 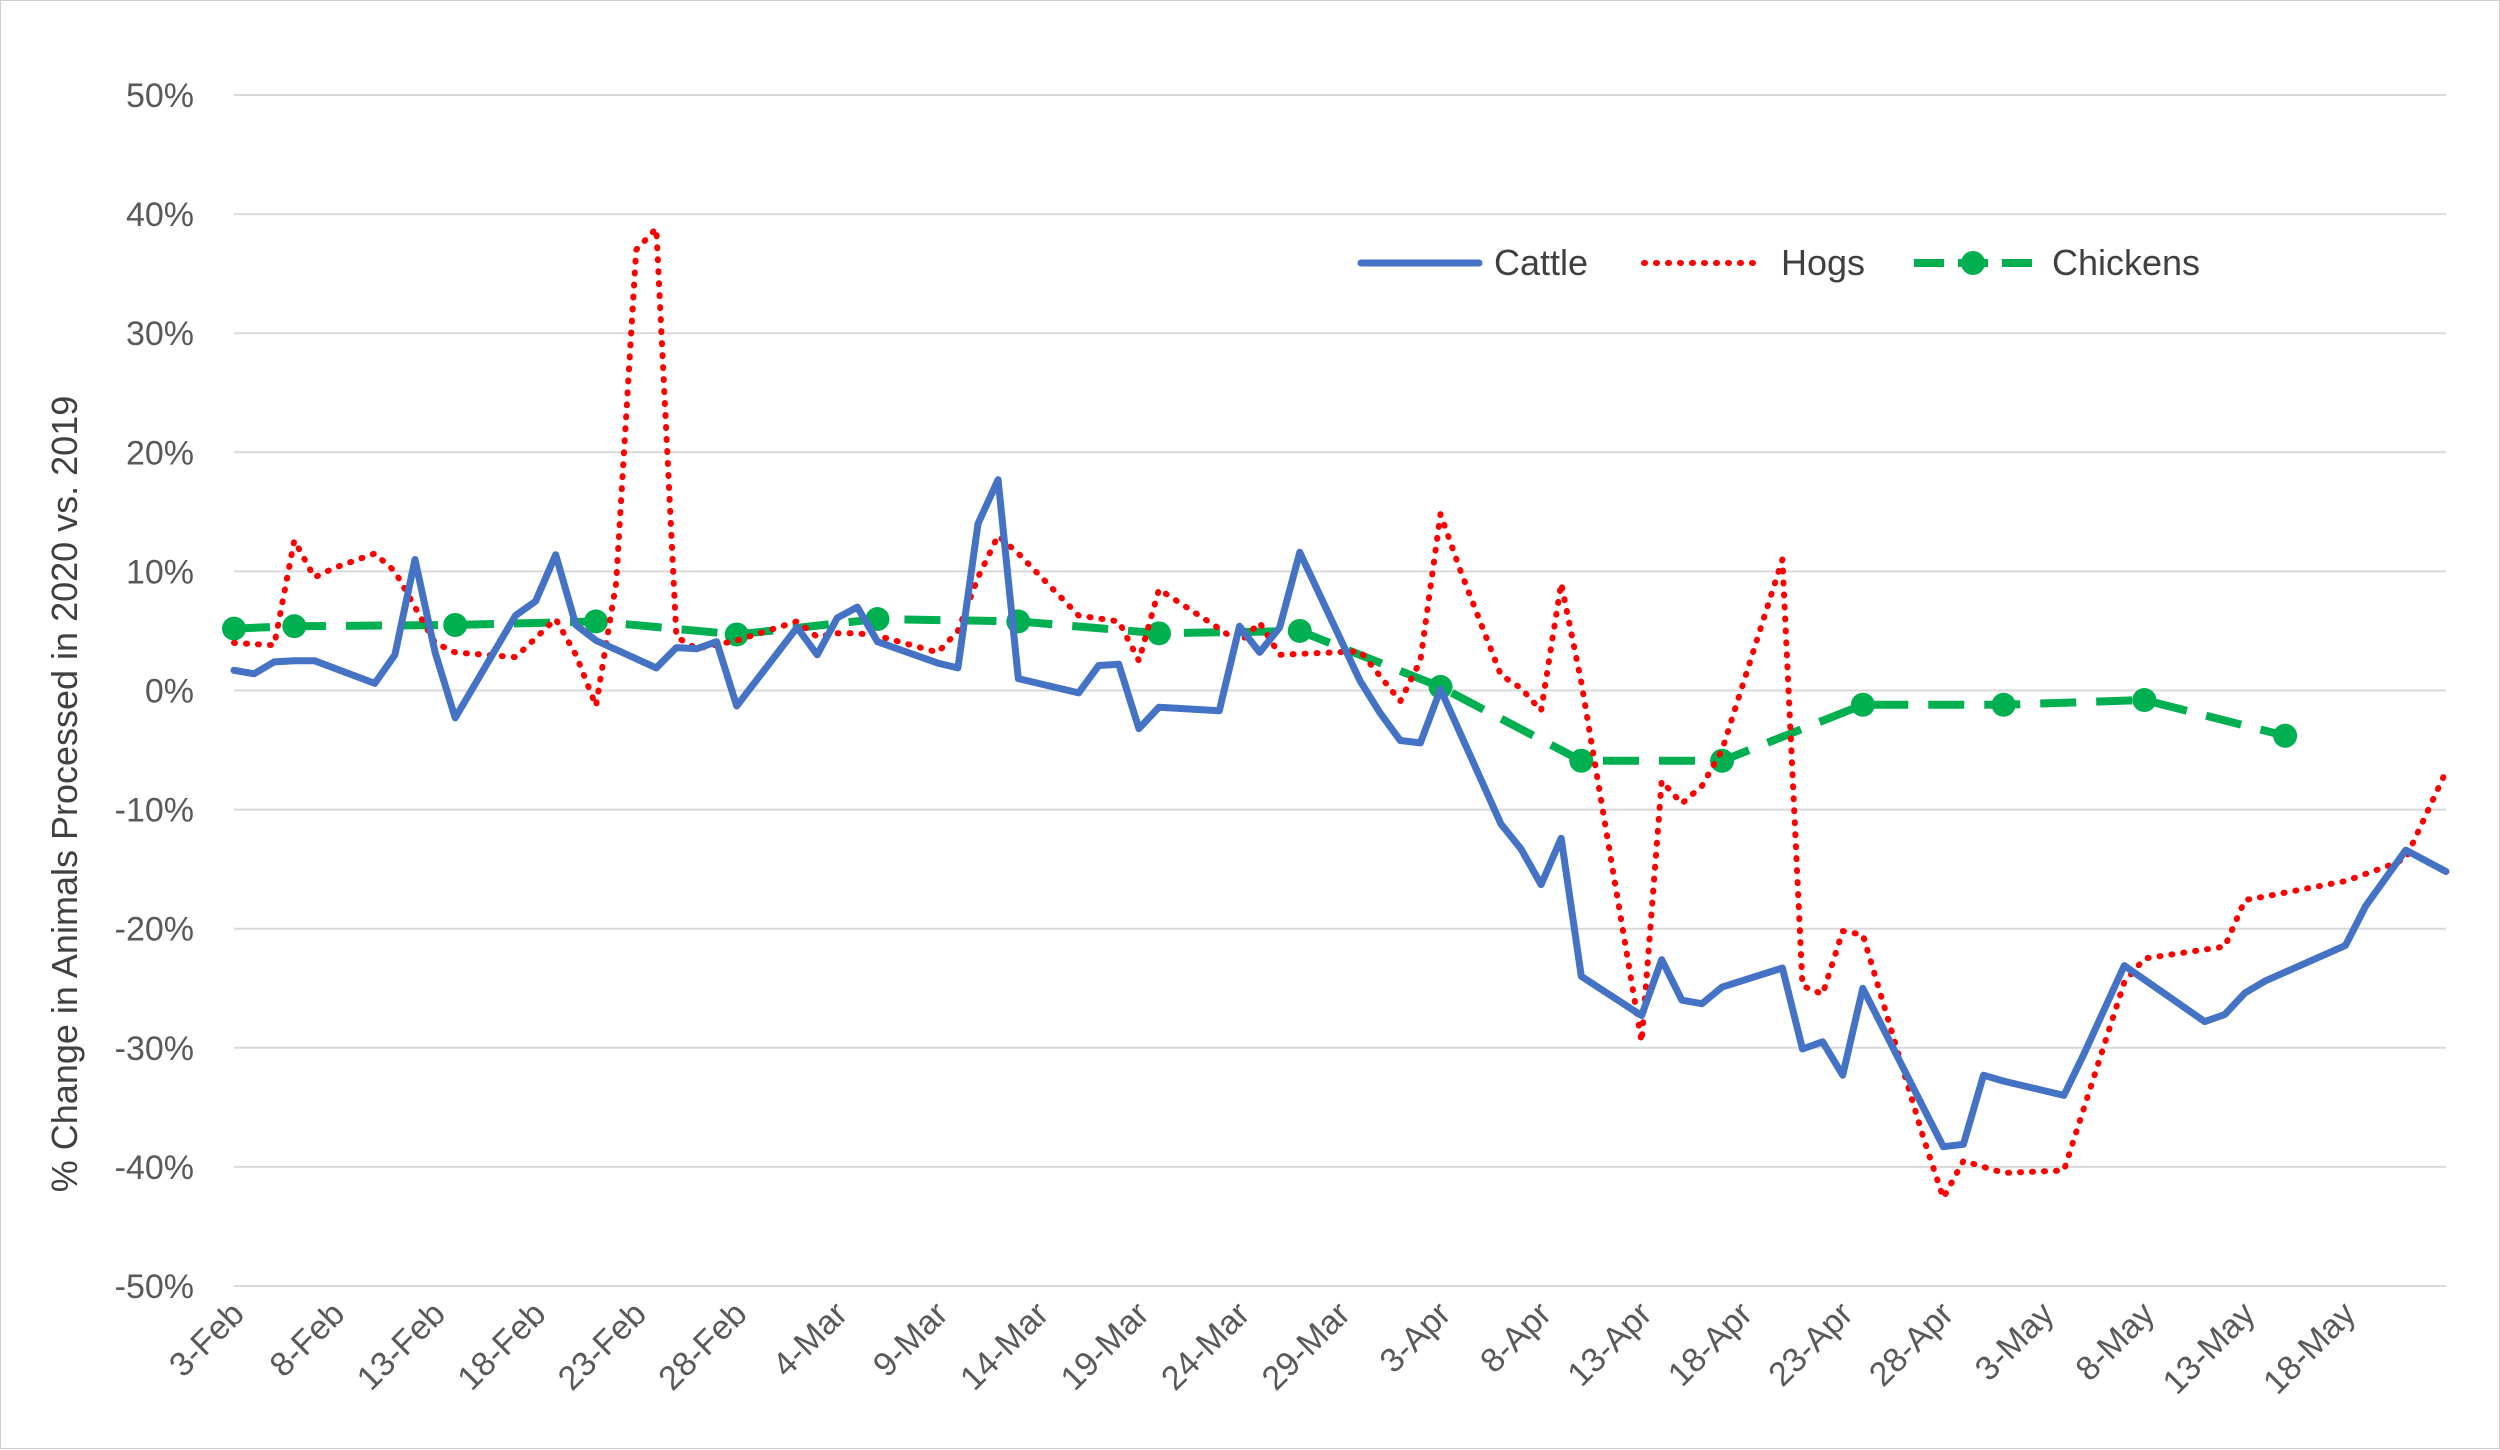 I want to click on y-axis-tick-labels: 50% 40% 30% 20% 10% 0% -10% -20% -30% -40% -50%, so click(x=154, y=691).